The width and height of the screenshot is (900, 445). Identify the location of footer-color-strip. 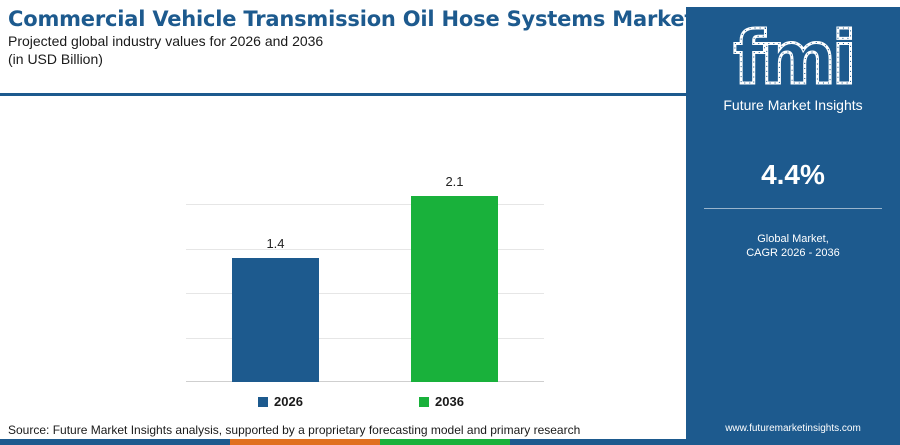
(343, 442).